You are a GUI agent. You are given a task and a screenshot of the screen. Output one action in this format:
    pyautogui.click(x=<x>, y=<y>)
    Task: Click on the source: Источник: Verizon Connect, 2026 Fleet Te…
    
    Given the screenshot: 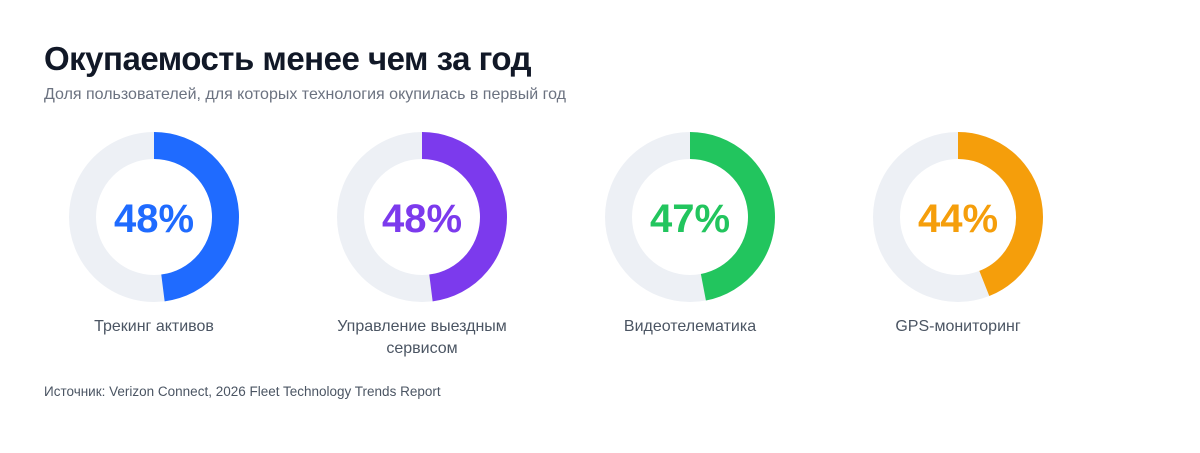 What is the action you would take?
    pyautogui.click(x=242, y=391)
    